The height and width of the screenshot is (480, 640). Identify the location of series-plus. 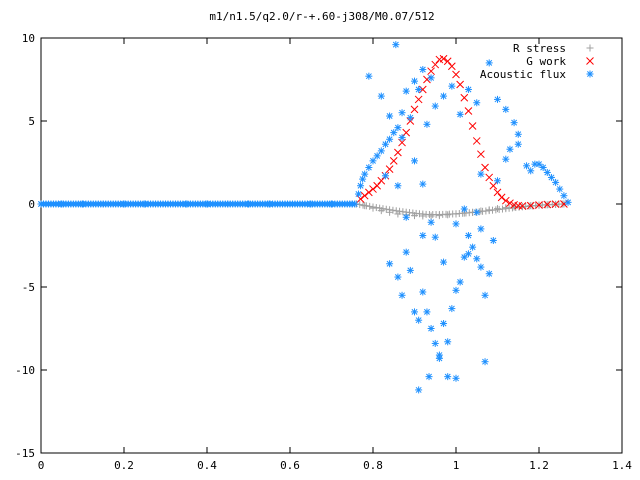
(302, 210).